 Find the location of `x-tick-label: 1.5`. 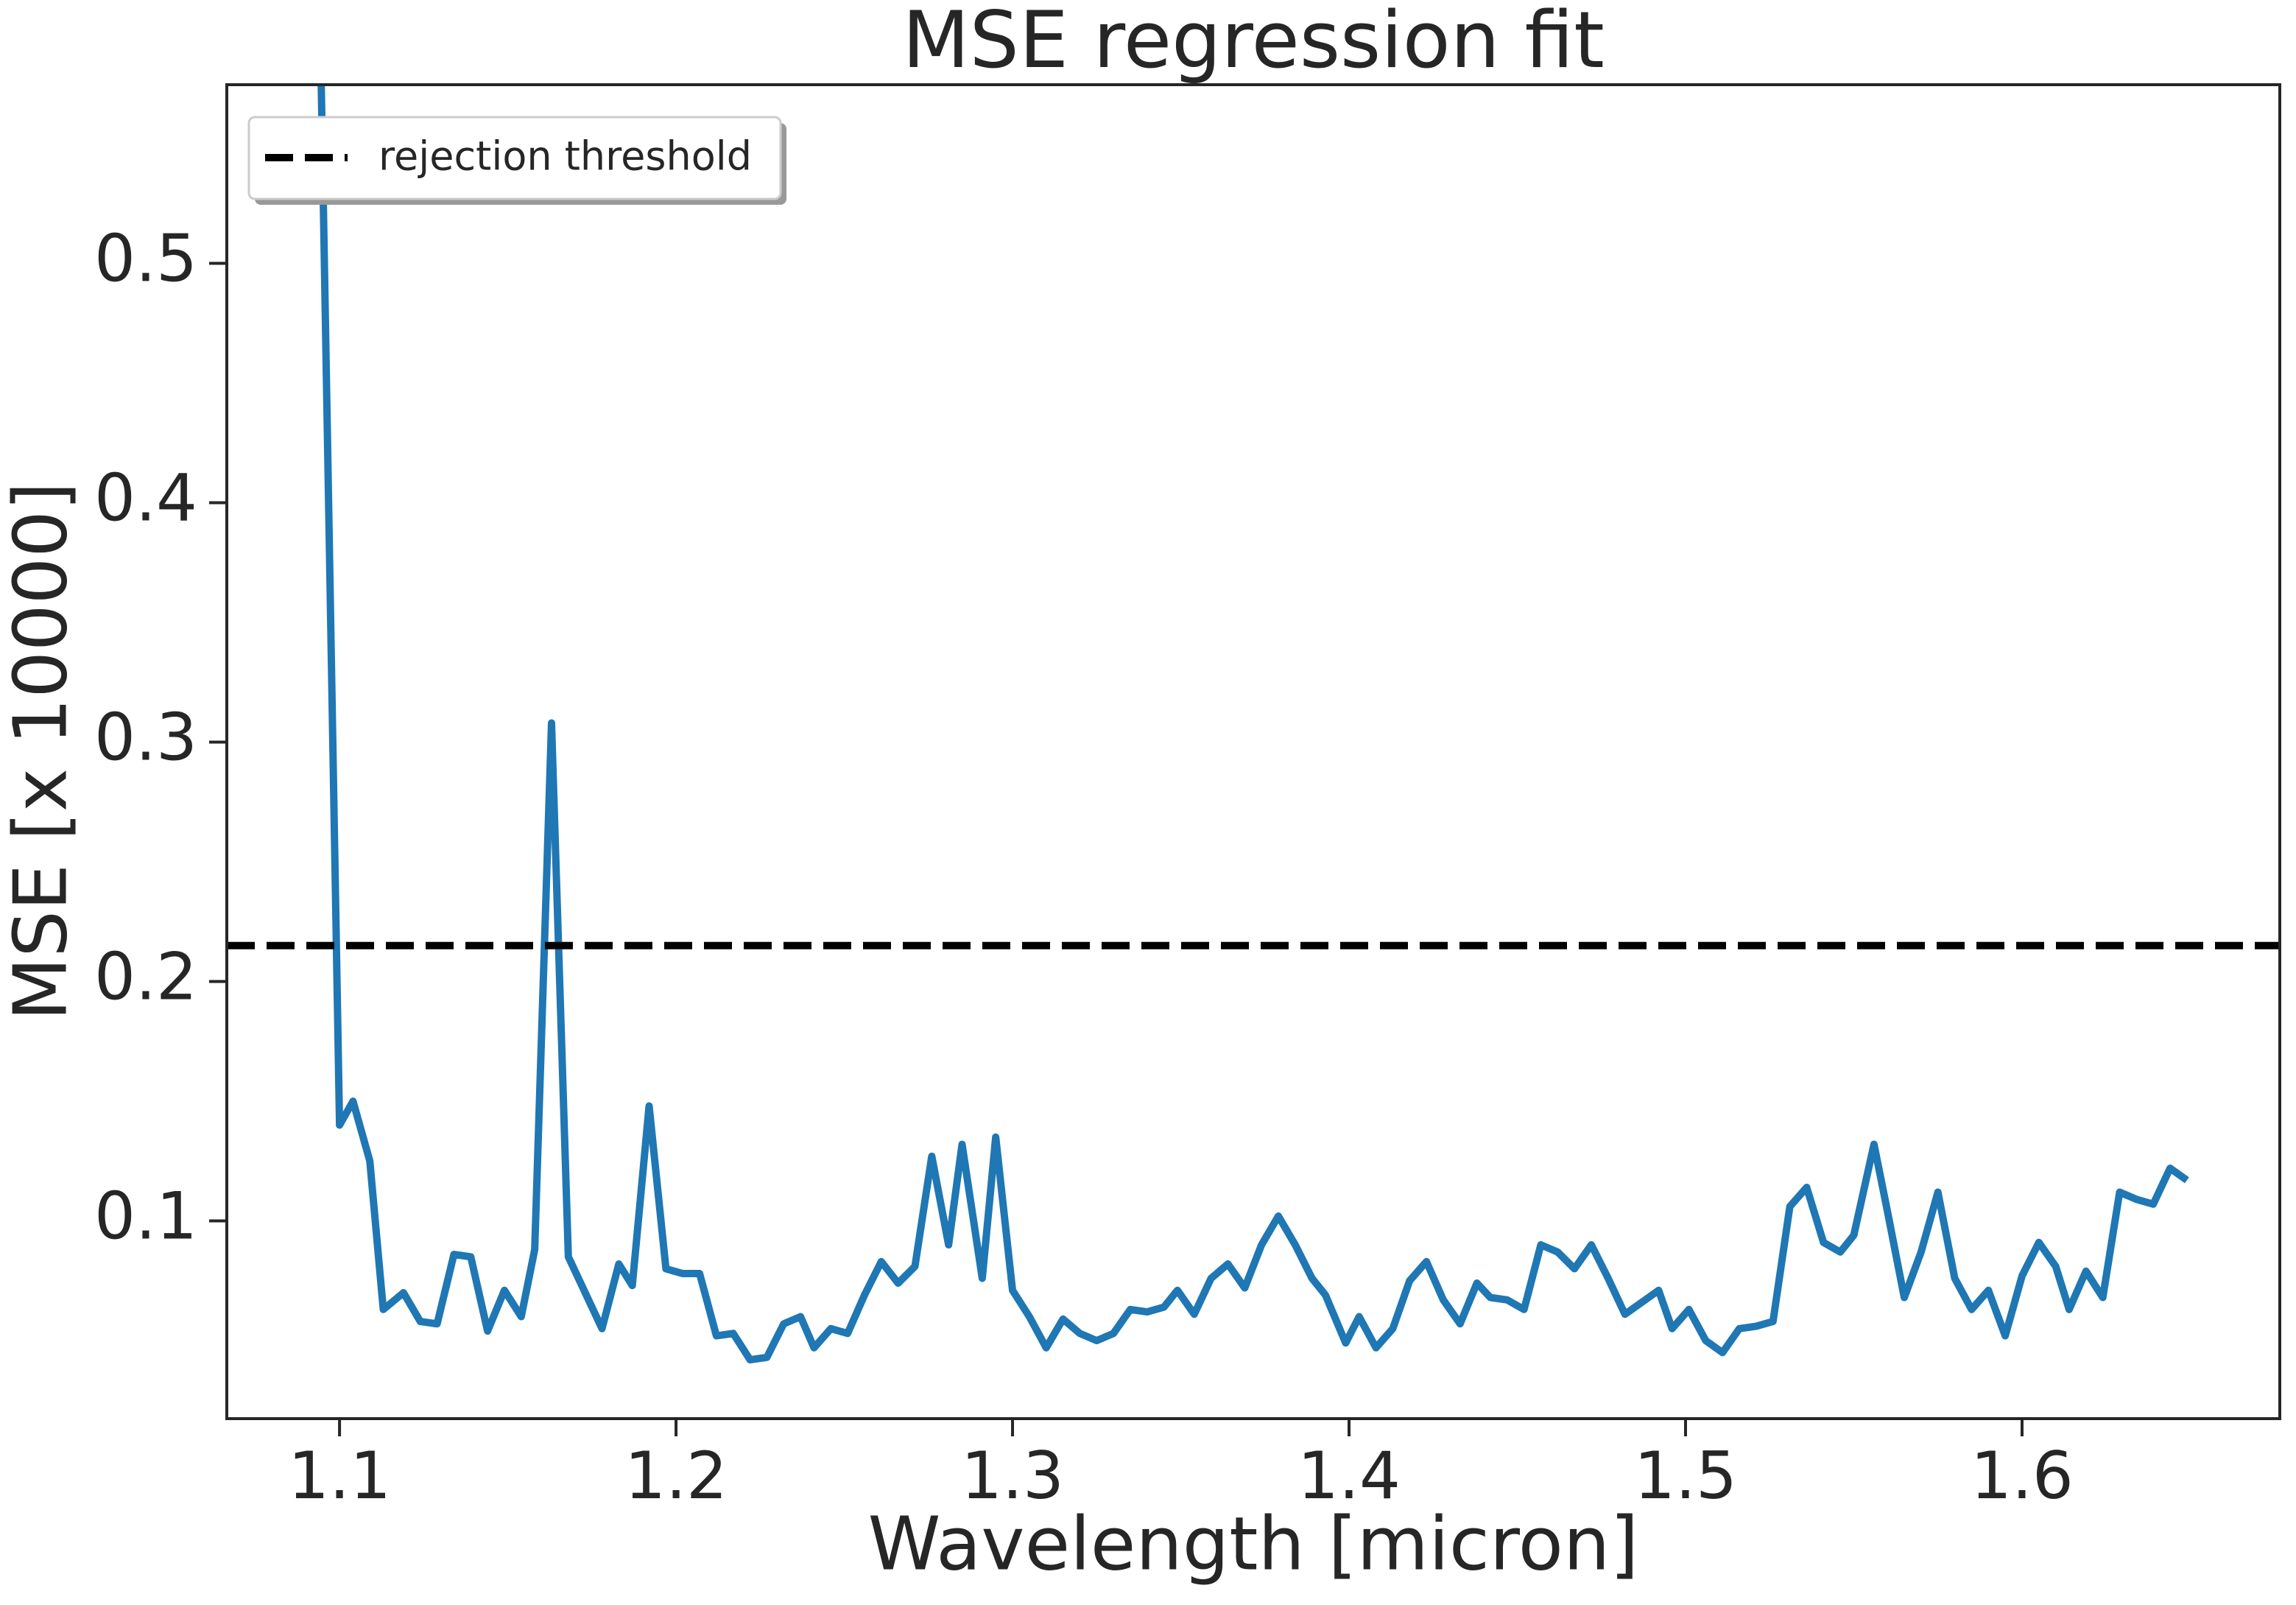

x-tick-label: 1.5 is located at coordinates (1685, 1476).